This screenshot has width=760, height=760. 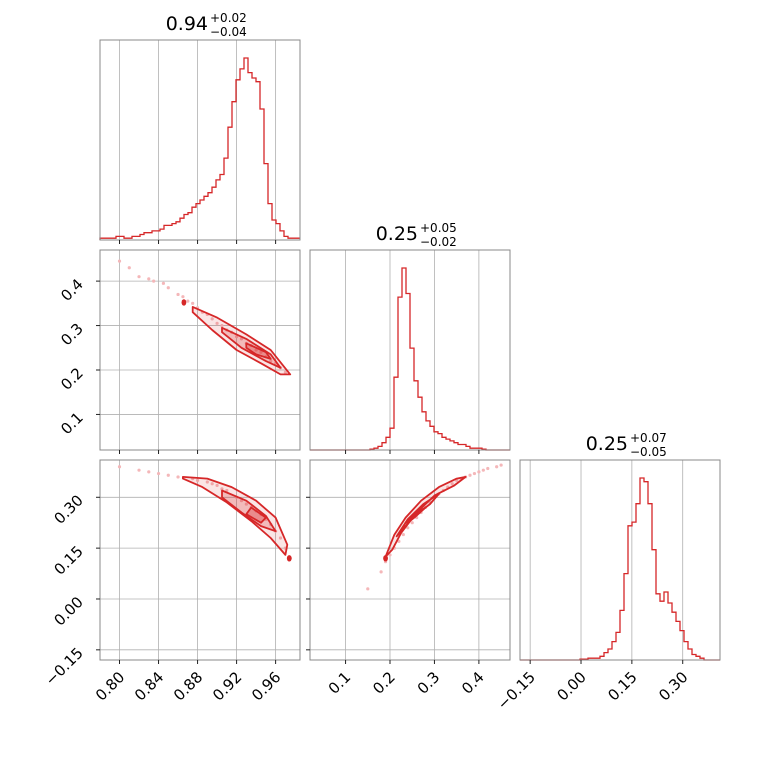 I want to click on x-tick-label: 0.92, so click(x=227, y=686).